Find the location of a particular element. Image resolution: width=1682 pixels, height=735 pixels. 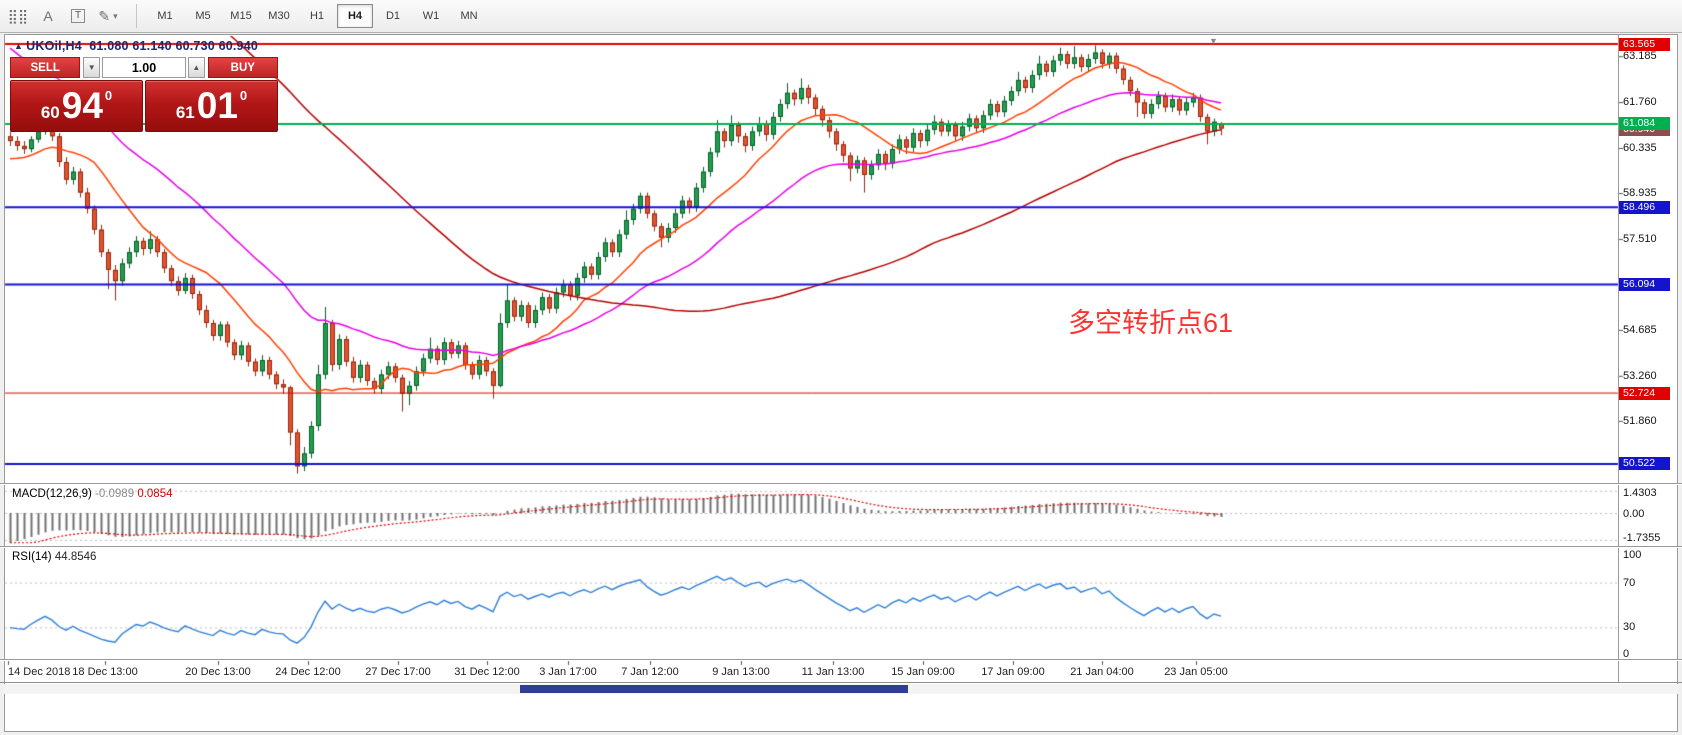

panel-separator-main-macd is located at coordinates (841, 484).